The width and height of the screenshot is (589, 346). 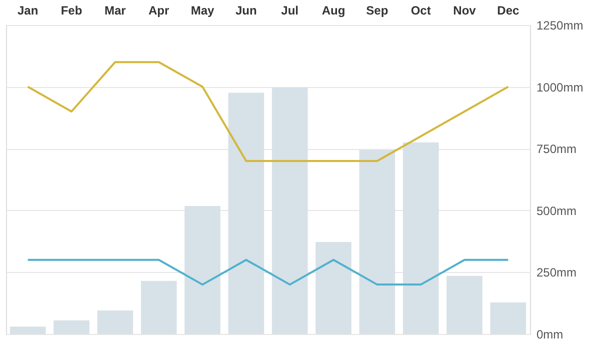 I want to click on x-tick-label: May, so click(x=202, y=11).